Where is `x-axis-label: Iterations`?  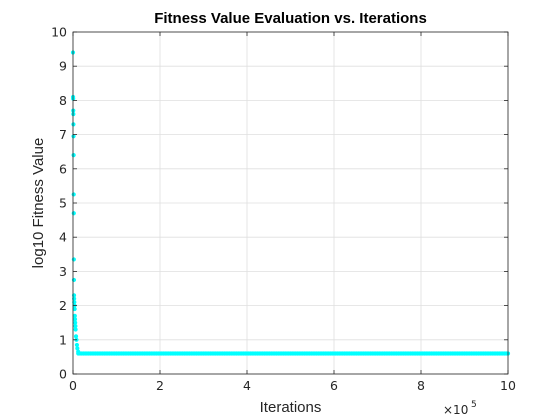 x-axis-label: Iterations is located at coordinates (291, 407).